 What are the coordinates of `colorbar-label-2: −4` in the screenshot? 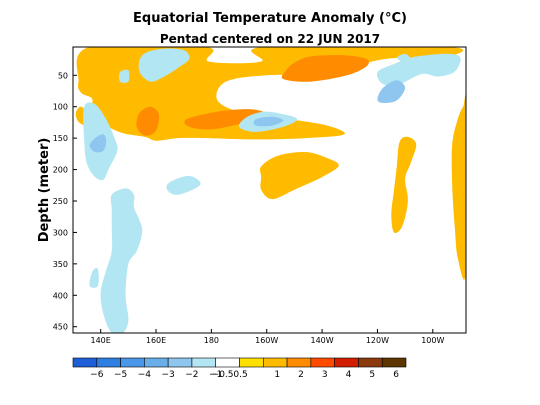 It's located at (145, 375).